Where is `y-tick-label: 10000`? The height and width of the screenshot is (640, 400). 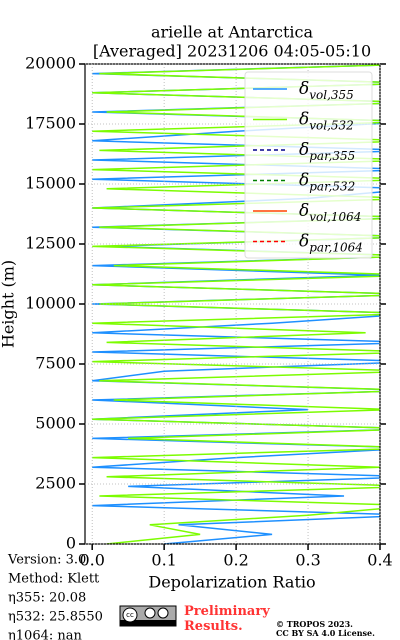
y-tick-label: 10000 is located at coordinates (50, 303).